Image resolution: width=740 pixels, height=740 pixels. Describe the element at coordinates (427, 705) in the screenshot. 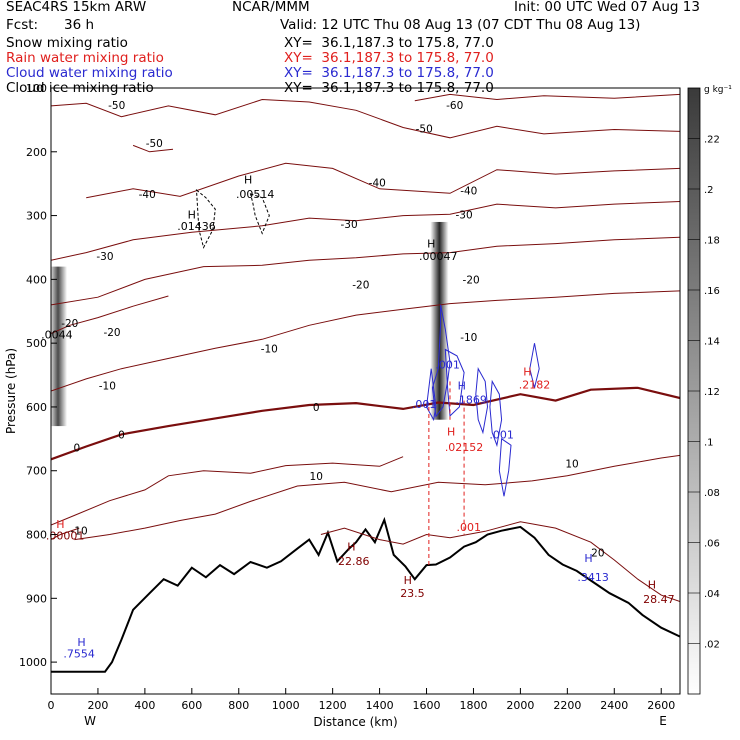

I see `x-tick-label: 1600` at that location.